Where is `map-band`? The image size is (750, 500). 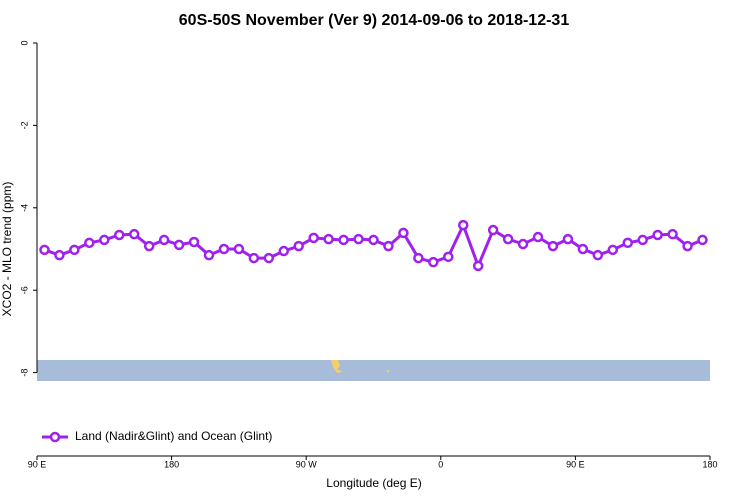
map-band is located at coordinates (373, 370).